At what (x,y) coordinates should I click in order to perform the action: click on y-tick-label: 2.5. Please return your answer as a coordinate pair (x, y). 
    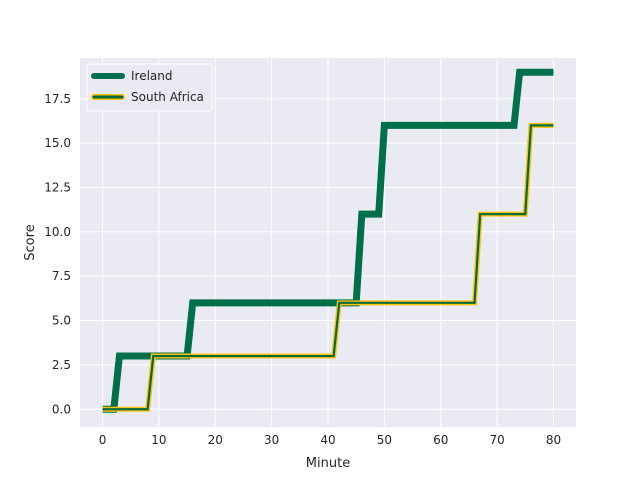
    Looking at the image, I should click on (61, 365).